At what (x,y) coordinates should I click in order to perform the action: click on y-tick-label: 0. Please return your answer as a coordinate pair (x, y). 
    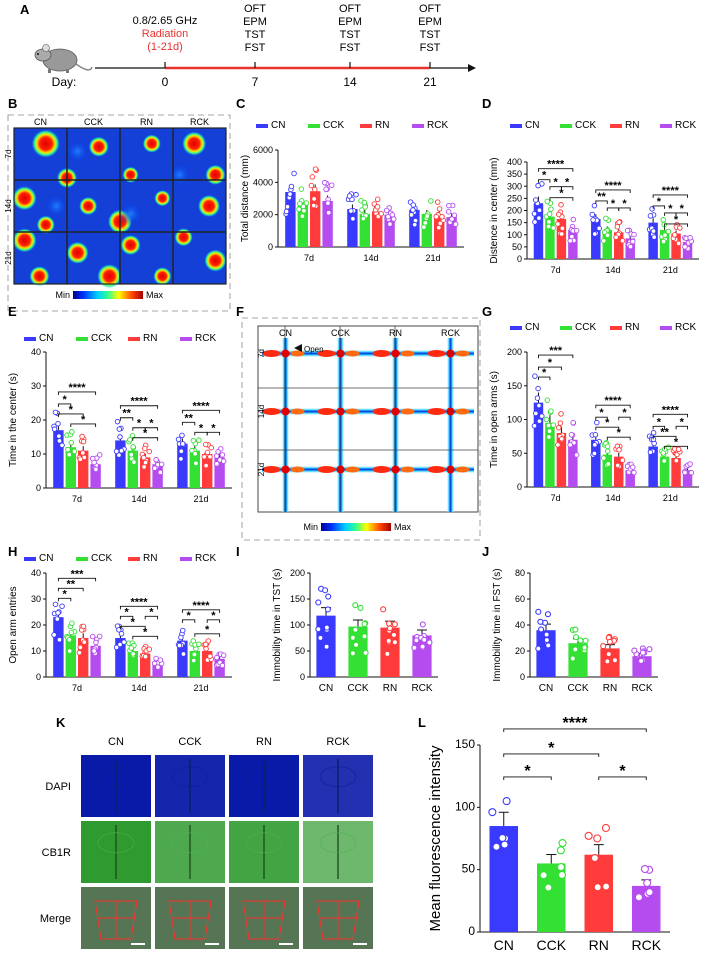
    Looking at the image, I should click on (519, 487).